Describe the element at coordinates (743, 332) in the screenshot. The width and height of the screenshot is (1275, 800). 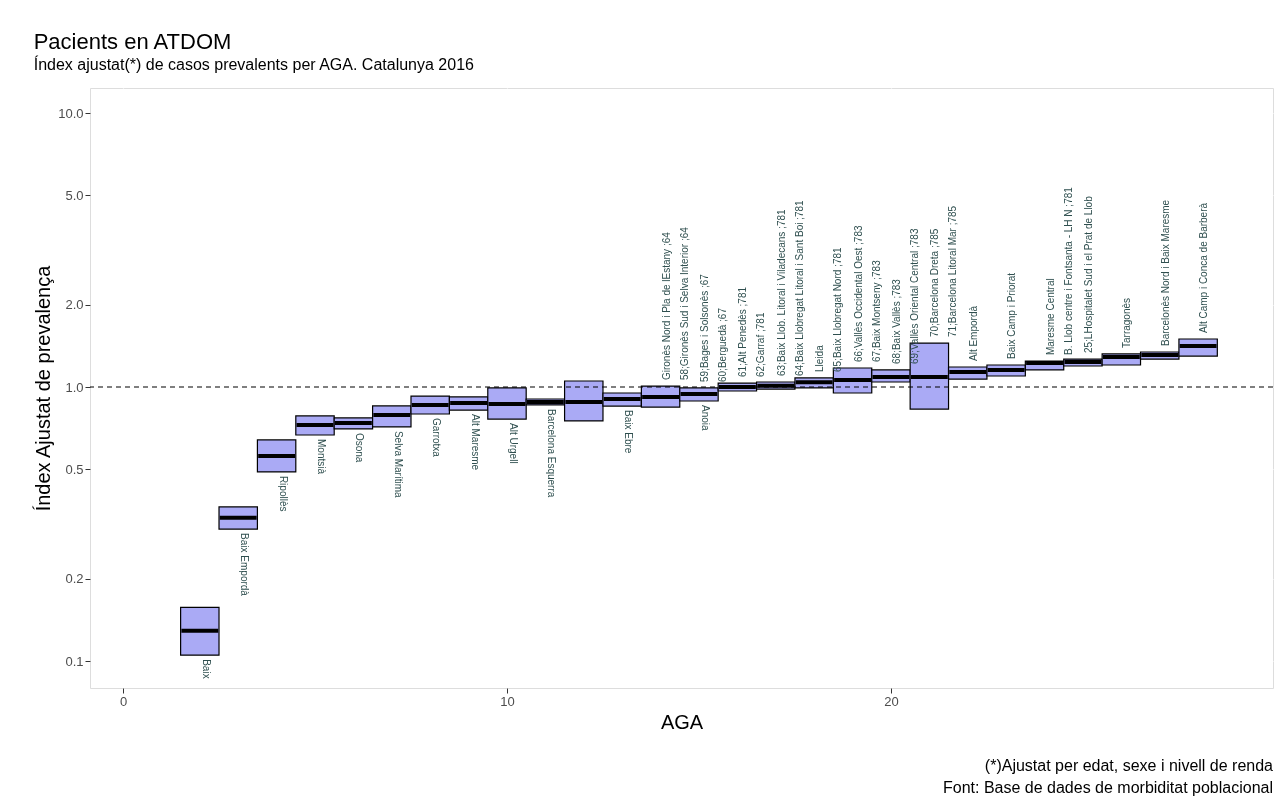
I see `annotation: 61;Alt Penedès ;781` at that location.